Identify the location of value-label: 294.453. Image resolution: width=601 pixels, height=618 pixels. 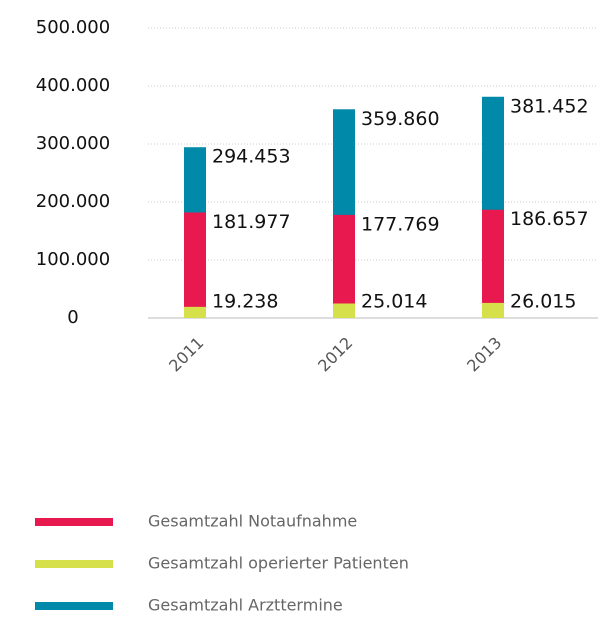
(251, 157).